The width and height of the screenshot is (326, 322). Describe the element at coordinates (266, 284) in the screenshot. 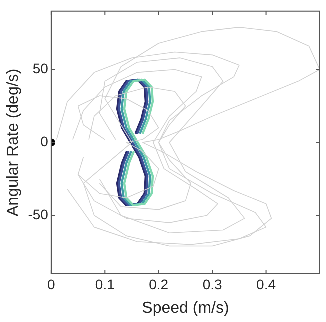

I see `x-tick-label: 0.4` at that location.